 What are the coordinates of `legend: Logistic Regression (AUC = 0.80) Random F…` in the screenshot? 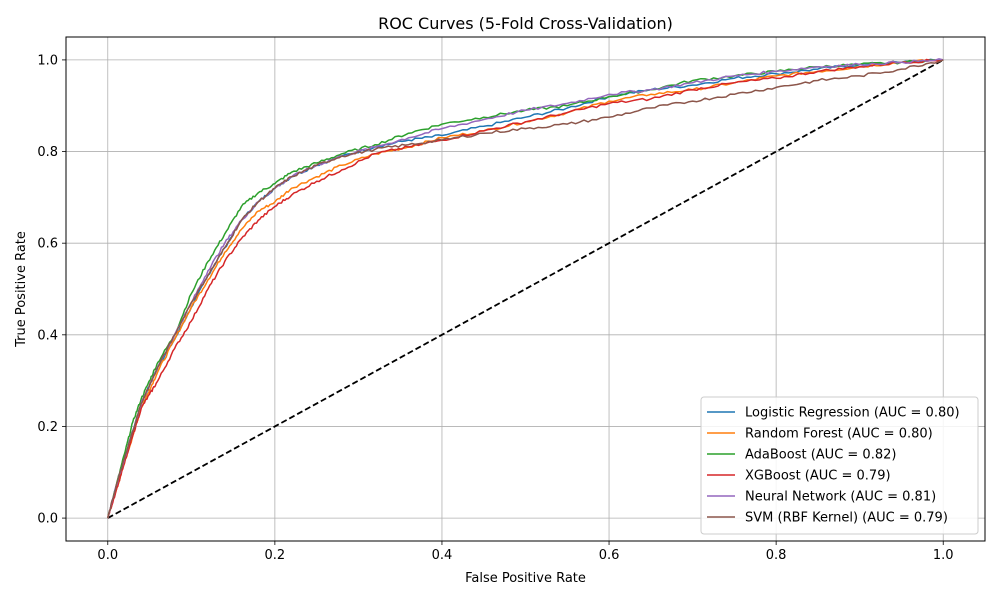 It's located at (839, 465).